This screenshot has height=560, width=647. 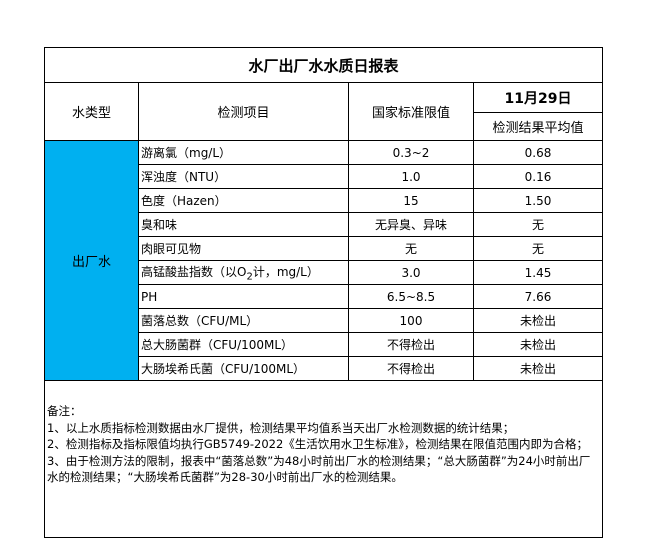 I want to click on result-cell: 0.16, so click(x=538, y=176).